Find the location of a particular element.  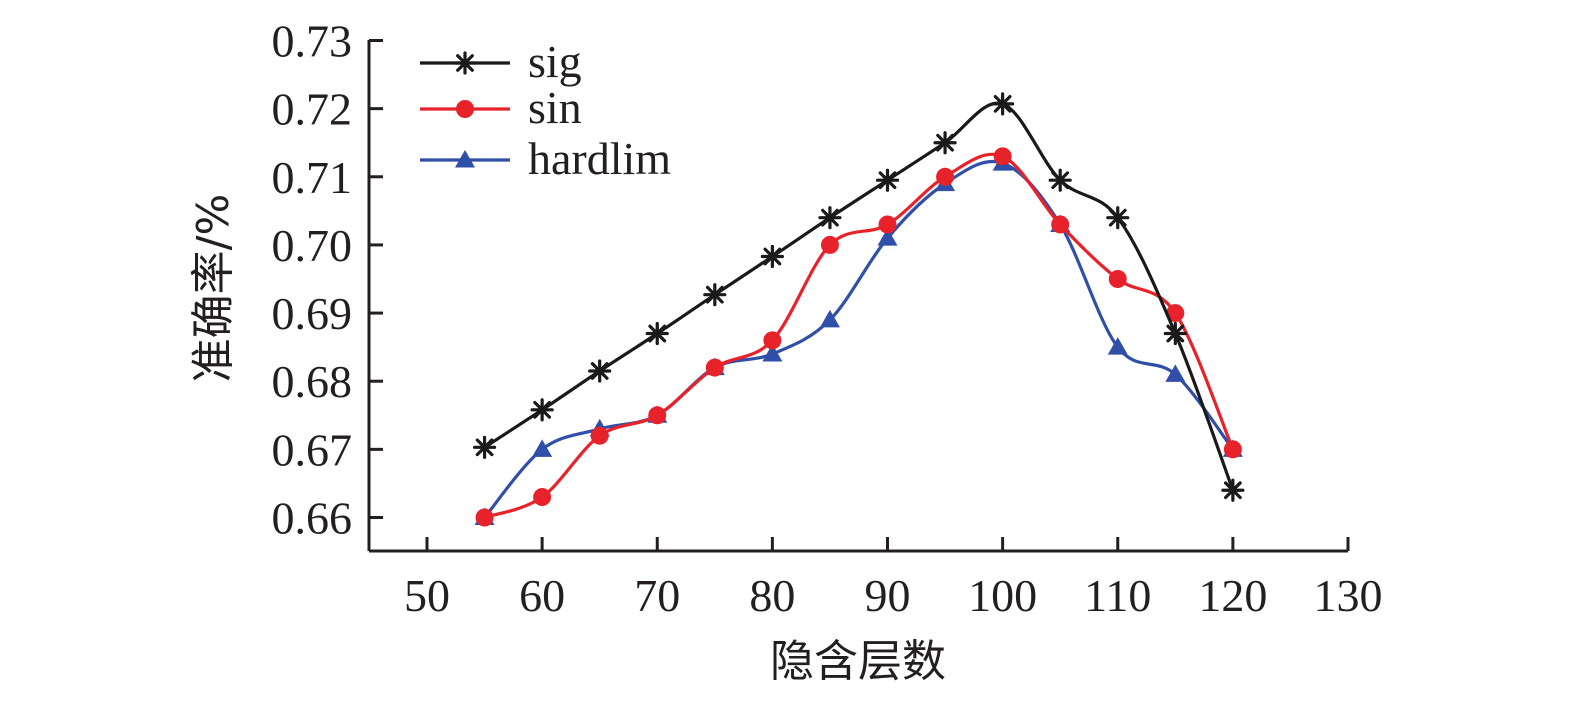

legend-item-hardlim: hardlim is located at coordinates (545, 158).